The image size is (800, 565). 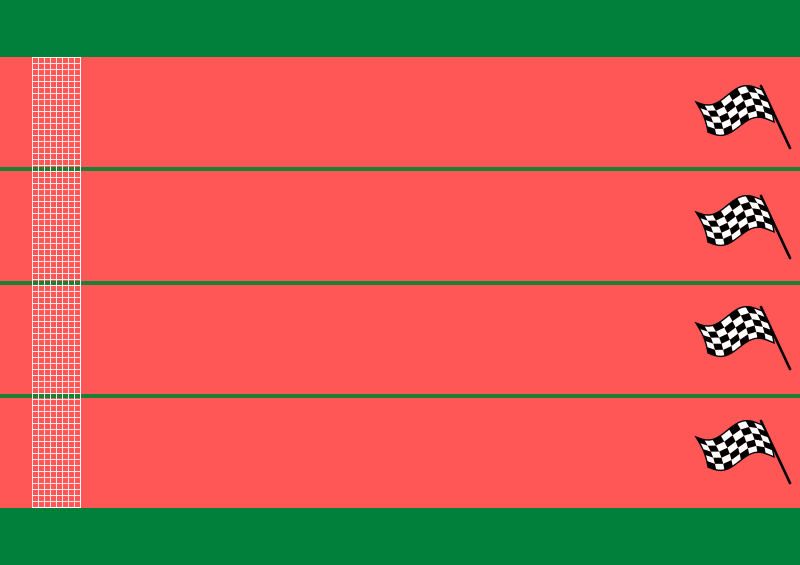 I want to click on grass-top, so click(x=400, y=28).